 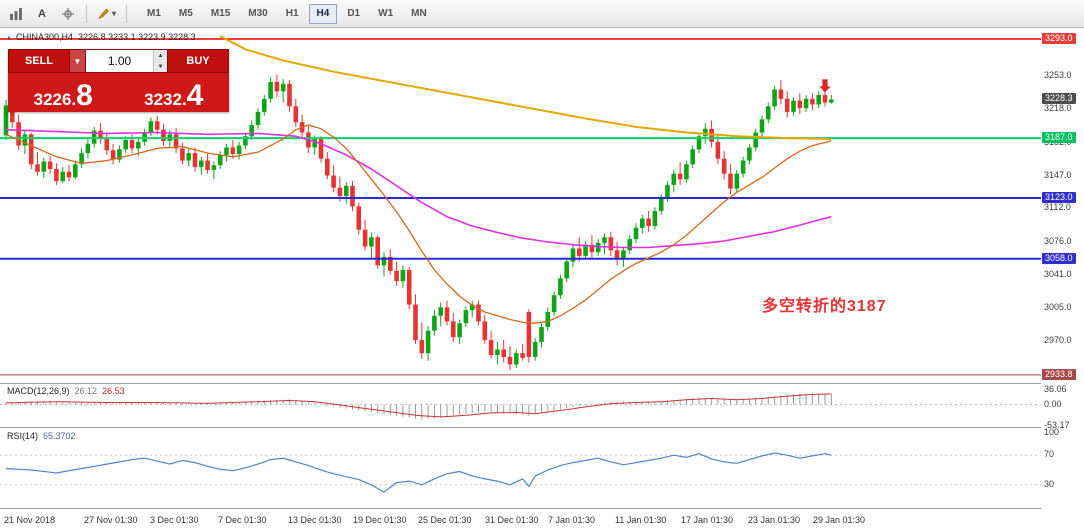 What do you see at coordinates (165, 99) in the screenshot?
I see `buy-price-main: 3232.` at bounding box center [165, 99].